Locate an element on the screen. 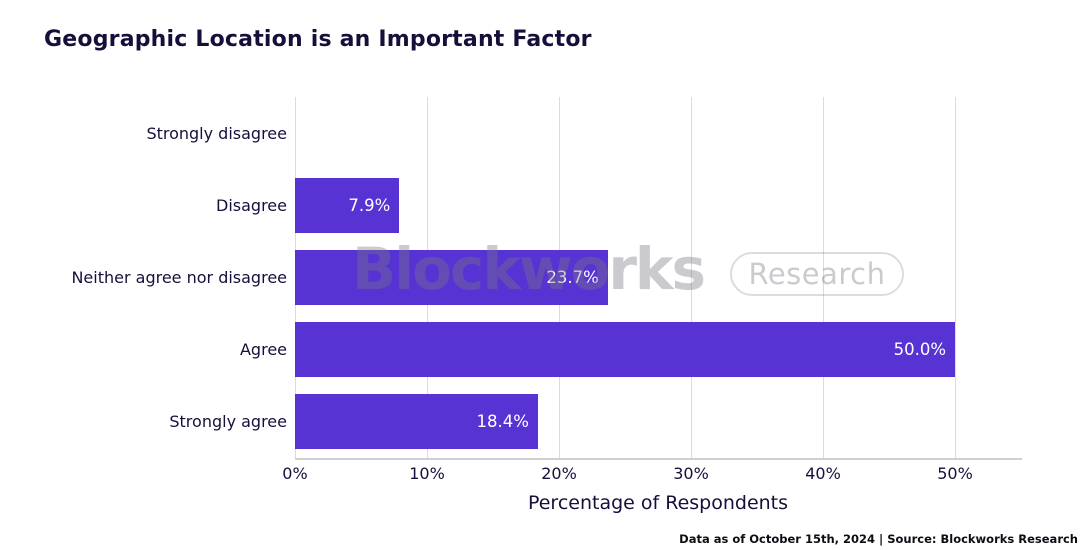 The height and width of the screenshot is (550, 1084). bar-value-label: 7.9% is located at coordinates (369, 205).